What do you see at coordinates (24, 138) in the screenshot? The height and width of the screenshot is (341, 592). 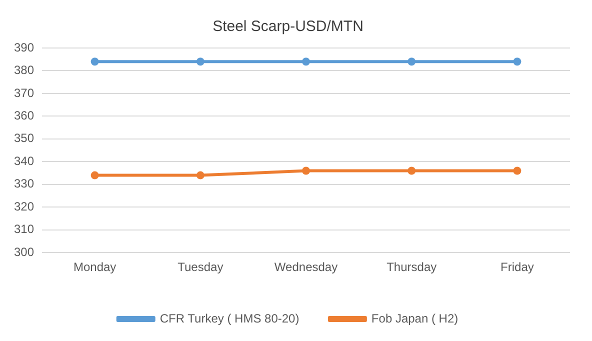 I see `y-tick-label: 350` at bounding box center [24, 138].